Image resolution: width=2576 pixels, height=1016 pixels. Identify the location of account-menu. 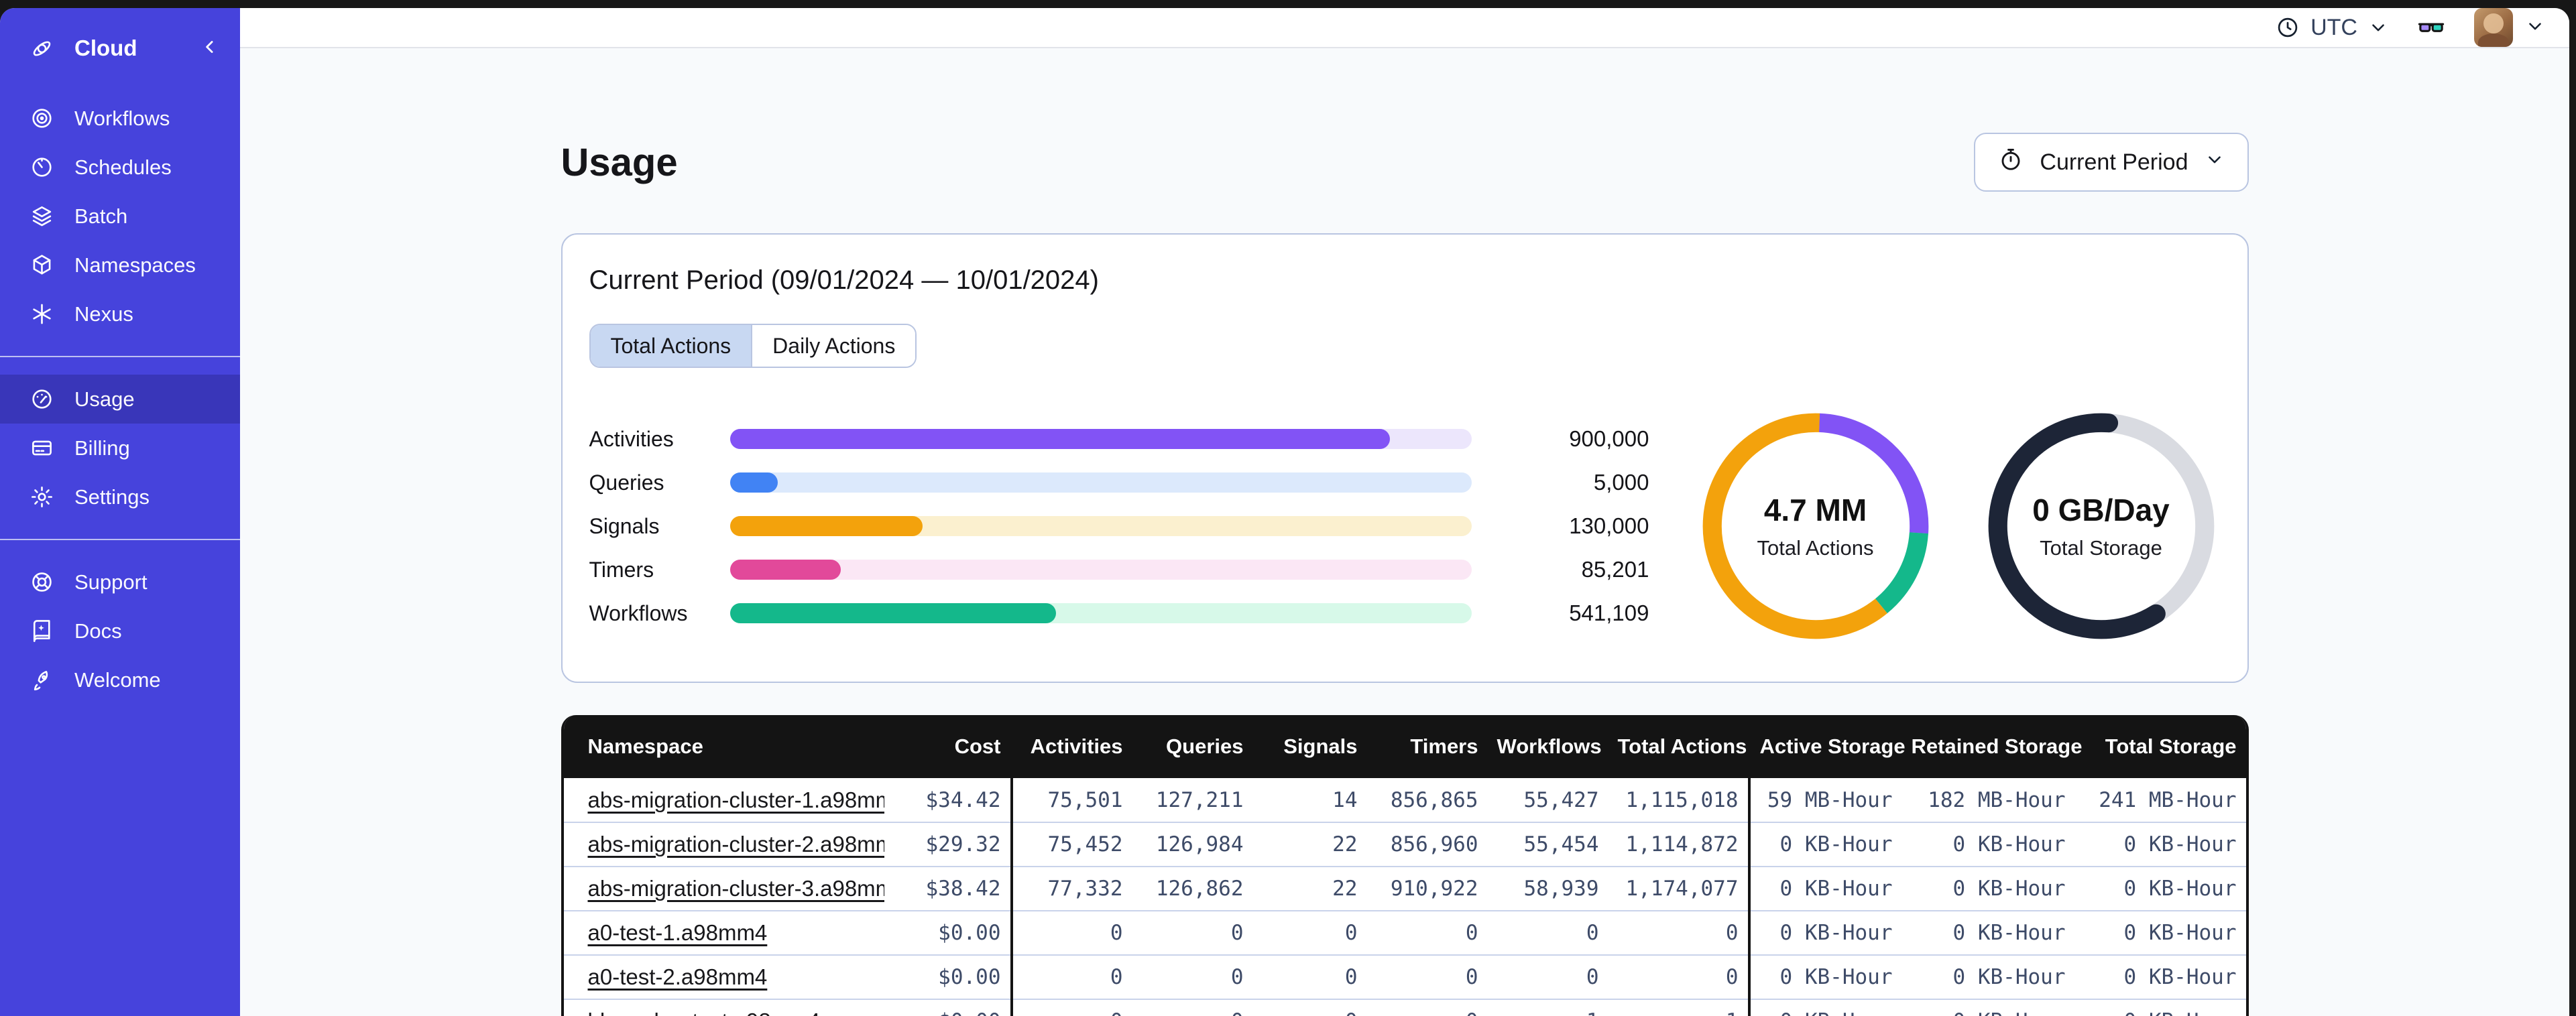
(2509, 27).